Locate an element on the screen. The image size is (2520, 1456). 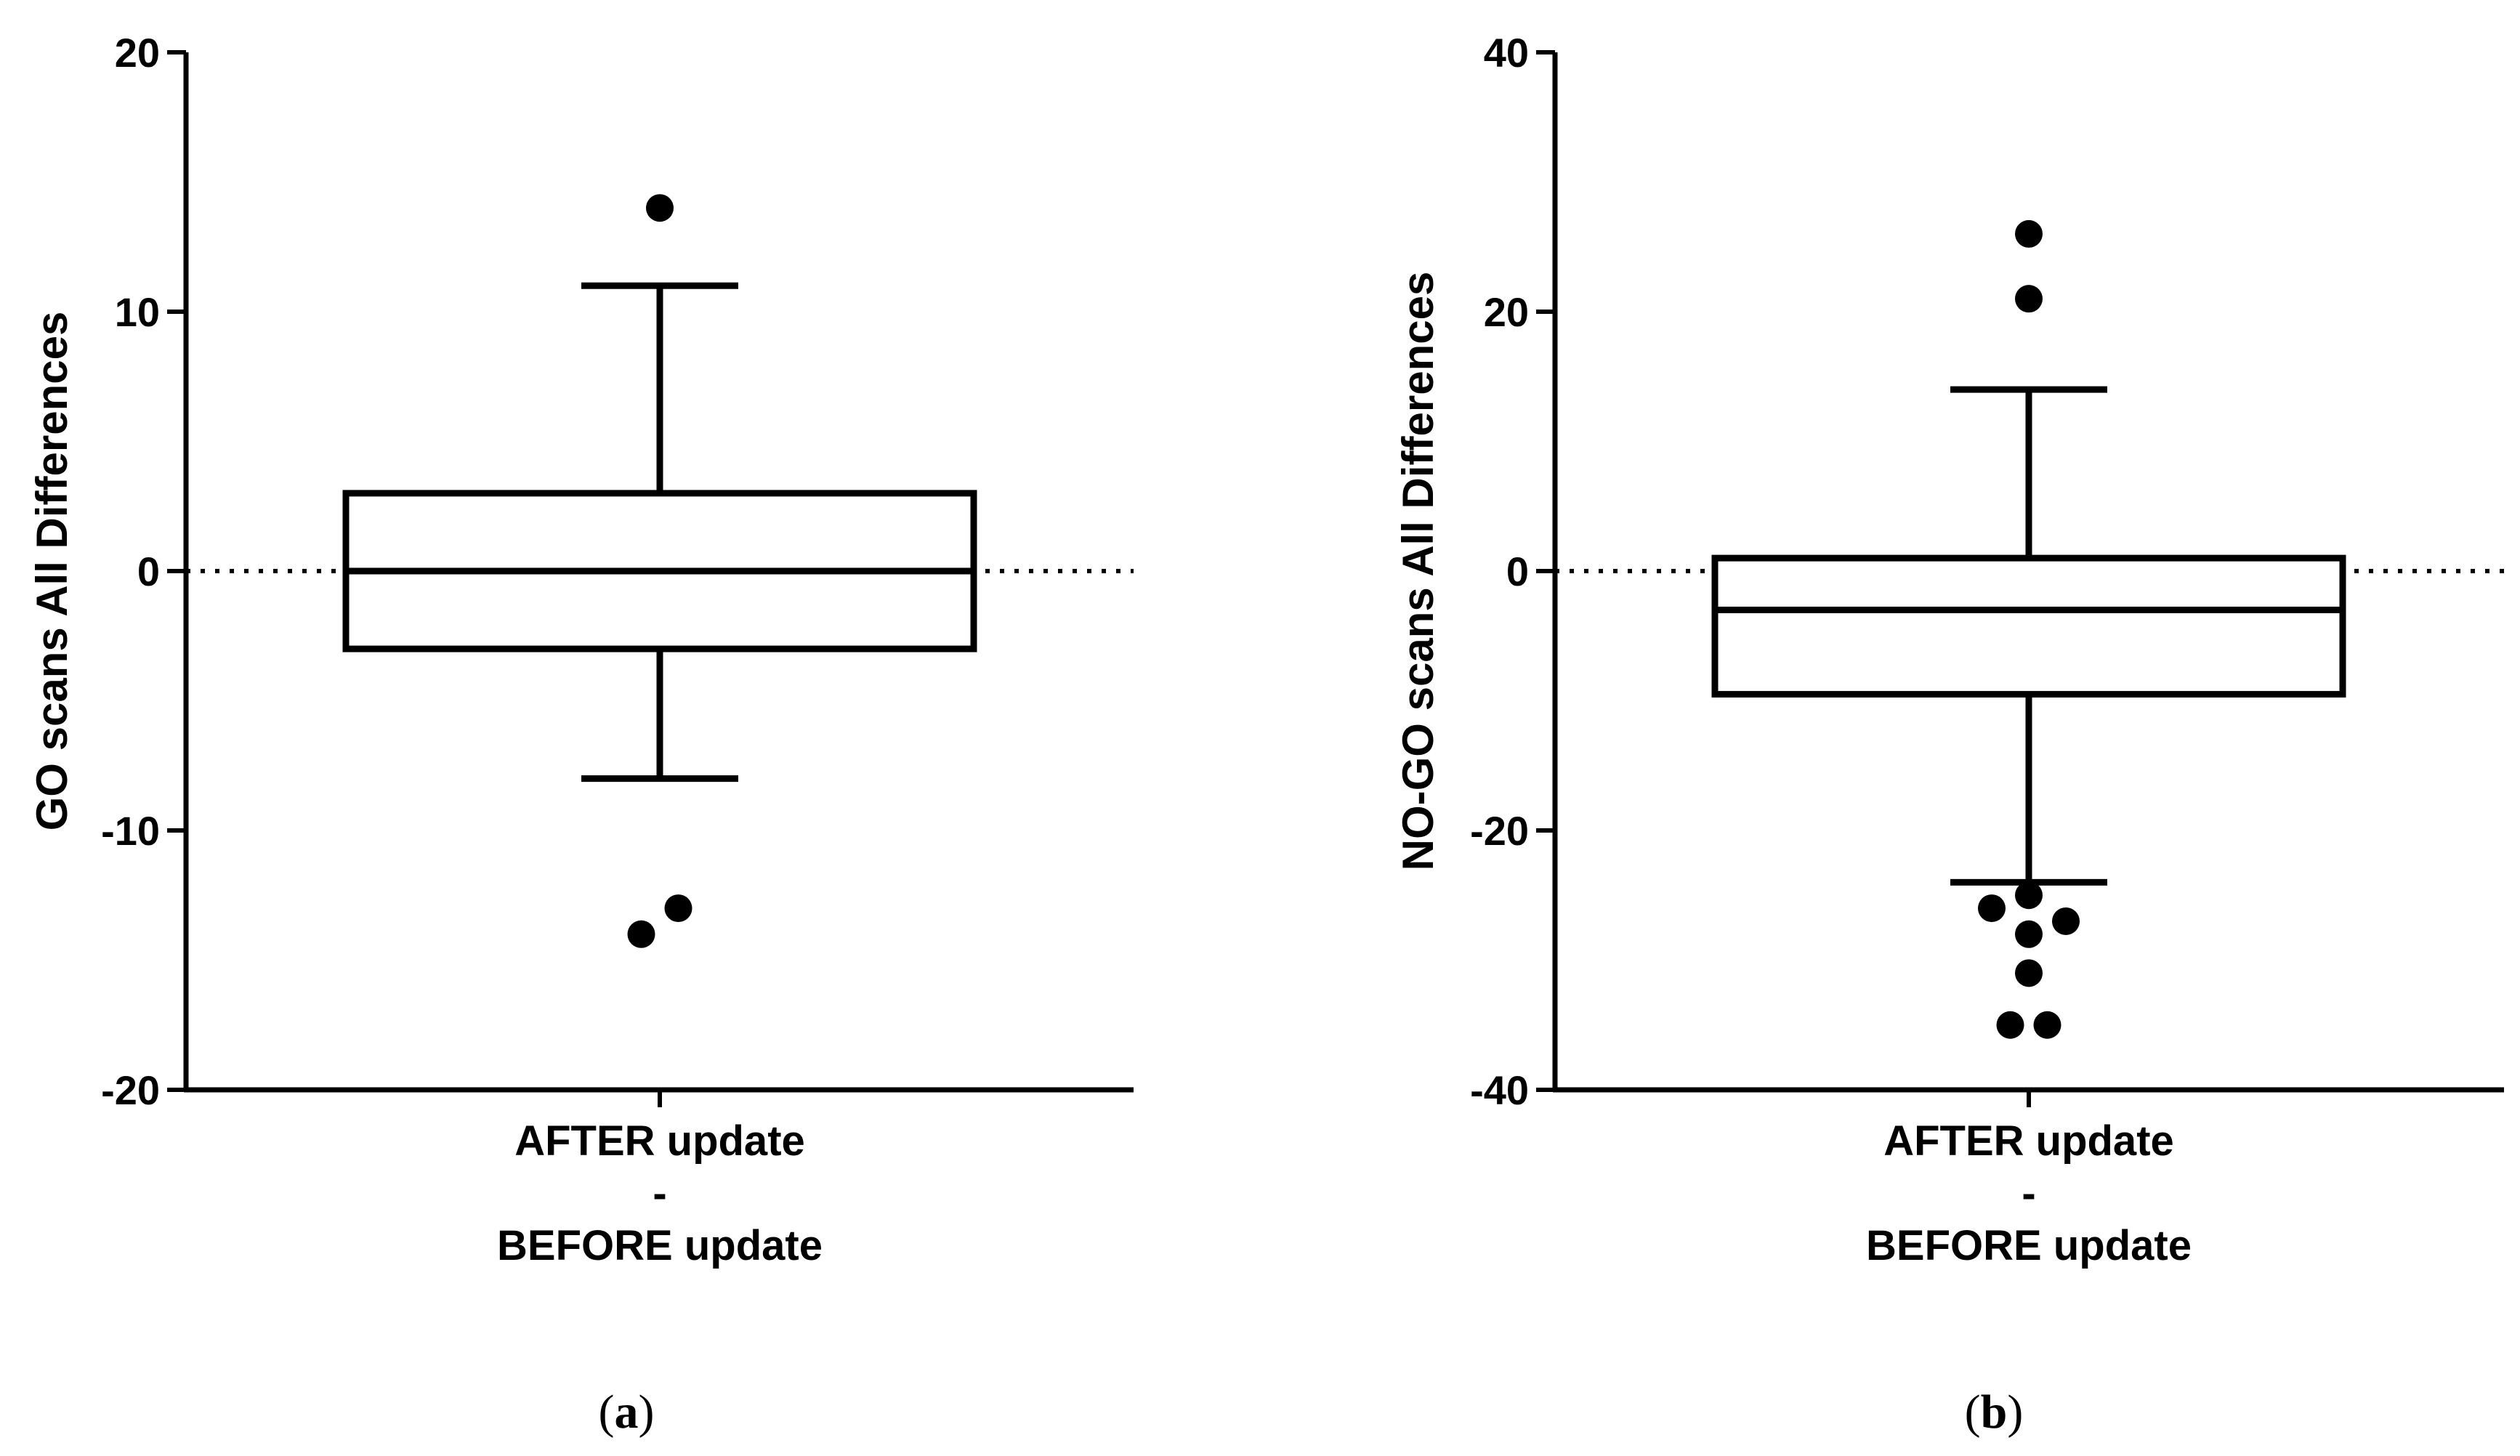
panel-label: (a) is located at coordinates (627, 1412).